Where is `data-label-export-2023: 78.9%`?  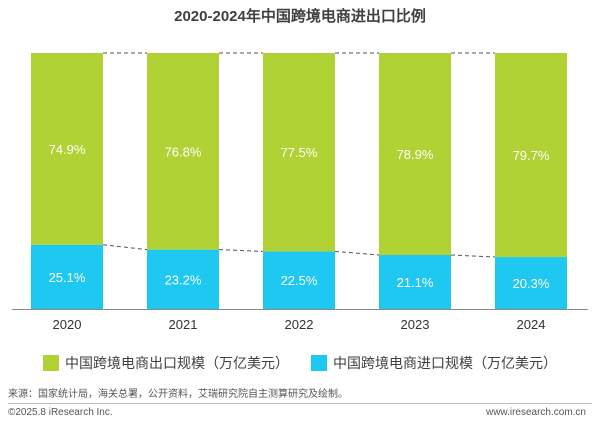
data-label-export-2023: 78.9% is located at coordinates (415, 154).